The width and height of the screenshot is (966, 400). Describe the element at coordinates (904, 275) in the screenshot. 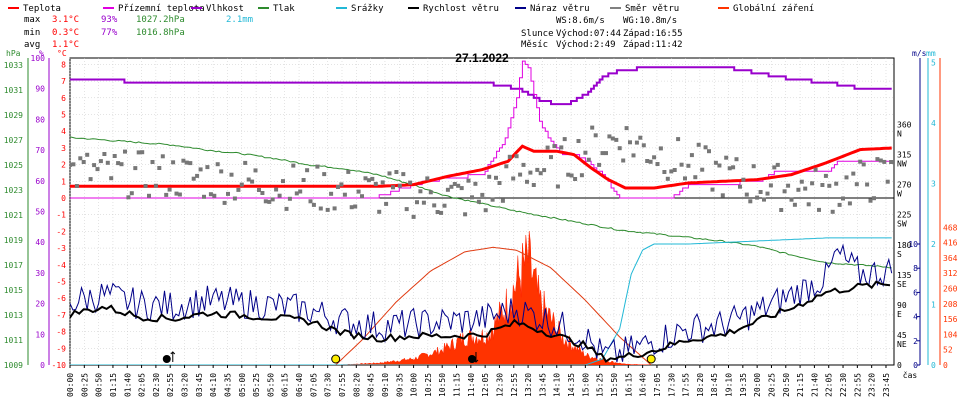

I see `tick-dir-5: 135` at that location.